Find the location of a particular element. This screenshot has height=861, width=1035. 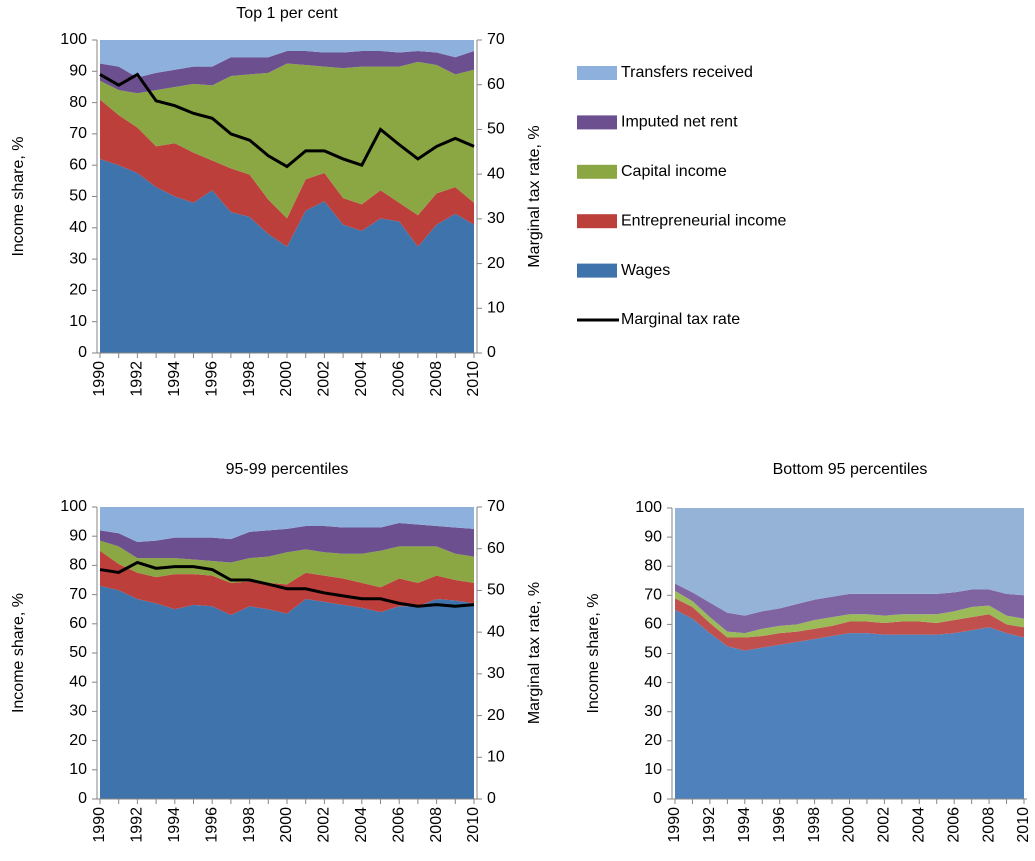

y2-tick-label: 60 is located at coordinates (496, 548).